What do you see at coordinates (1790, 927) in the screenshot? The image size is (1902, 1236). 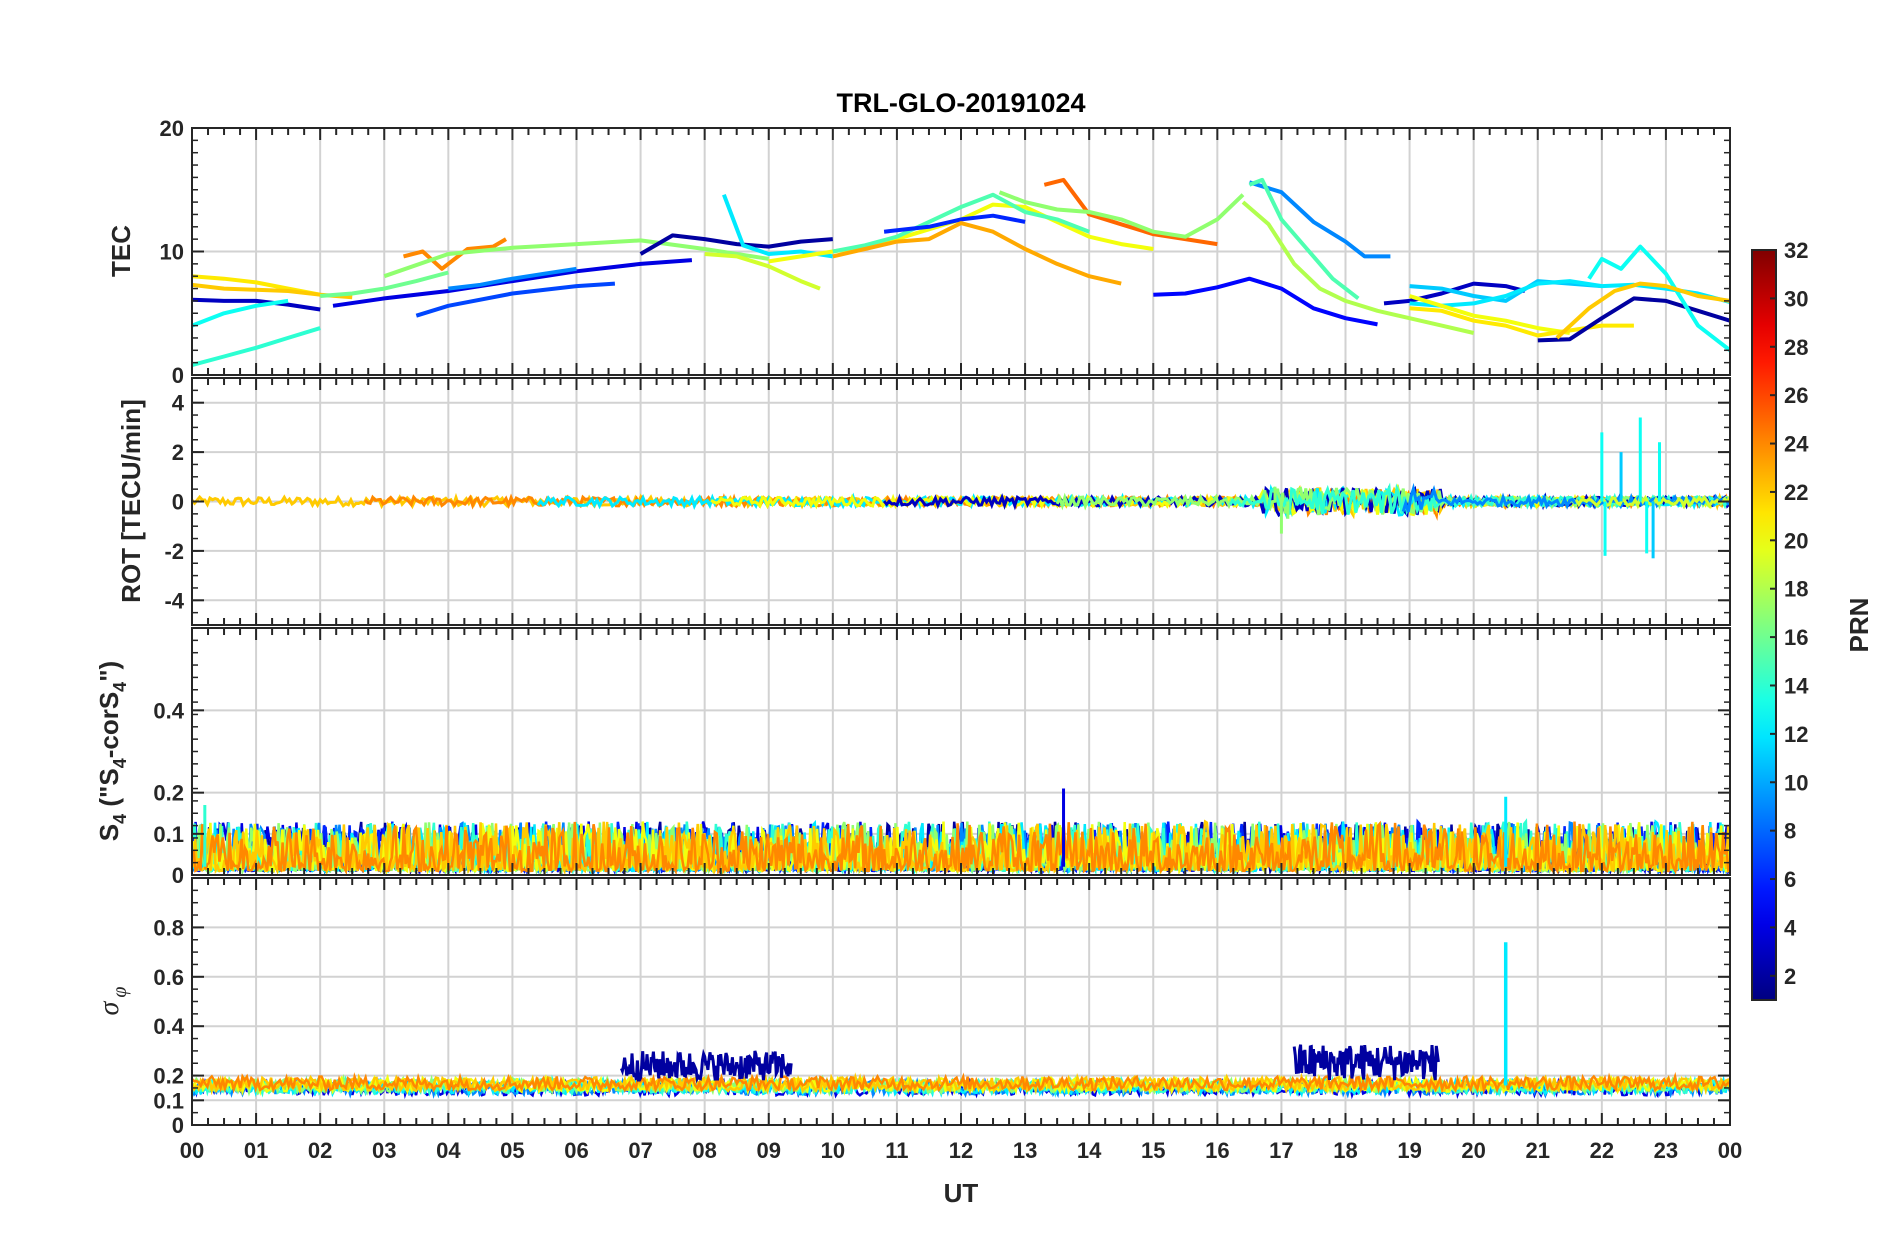 I see `colorbar-tick-label: 4` at bounding box center [1790, 927].